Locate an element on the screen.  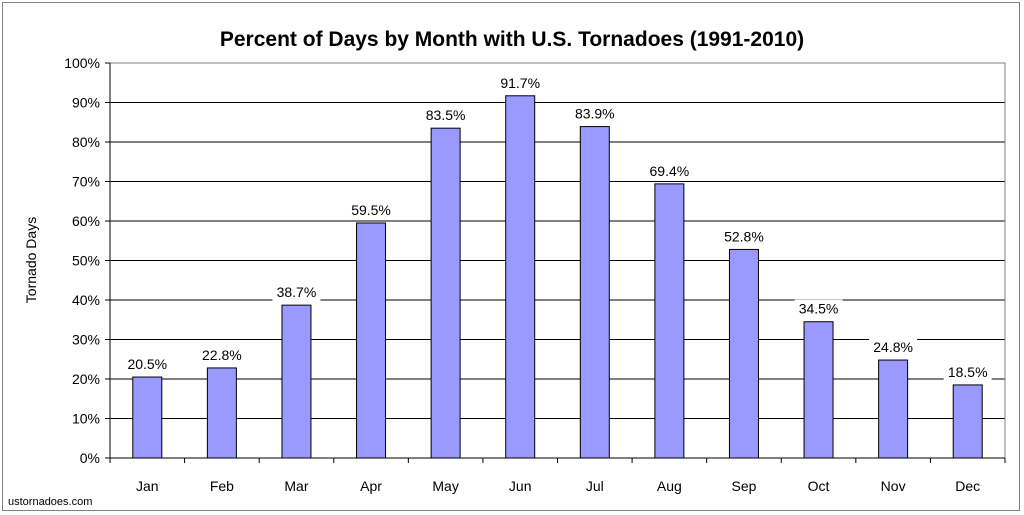
y-tick-label: 90% is located at coordinates (86, 103).